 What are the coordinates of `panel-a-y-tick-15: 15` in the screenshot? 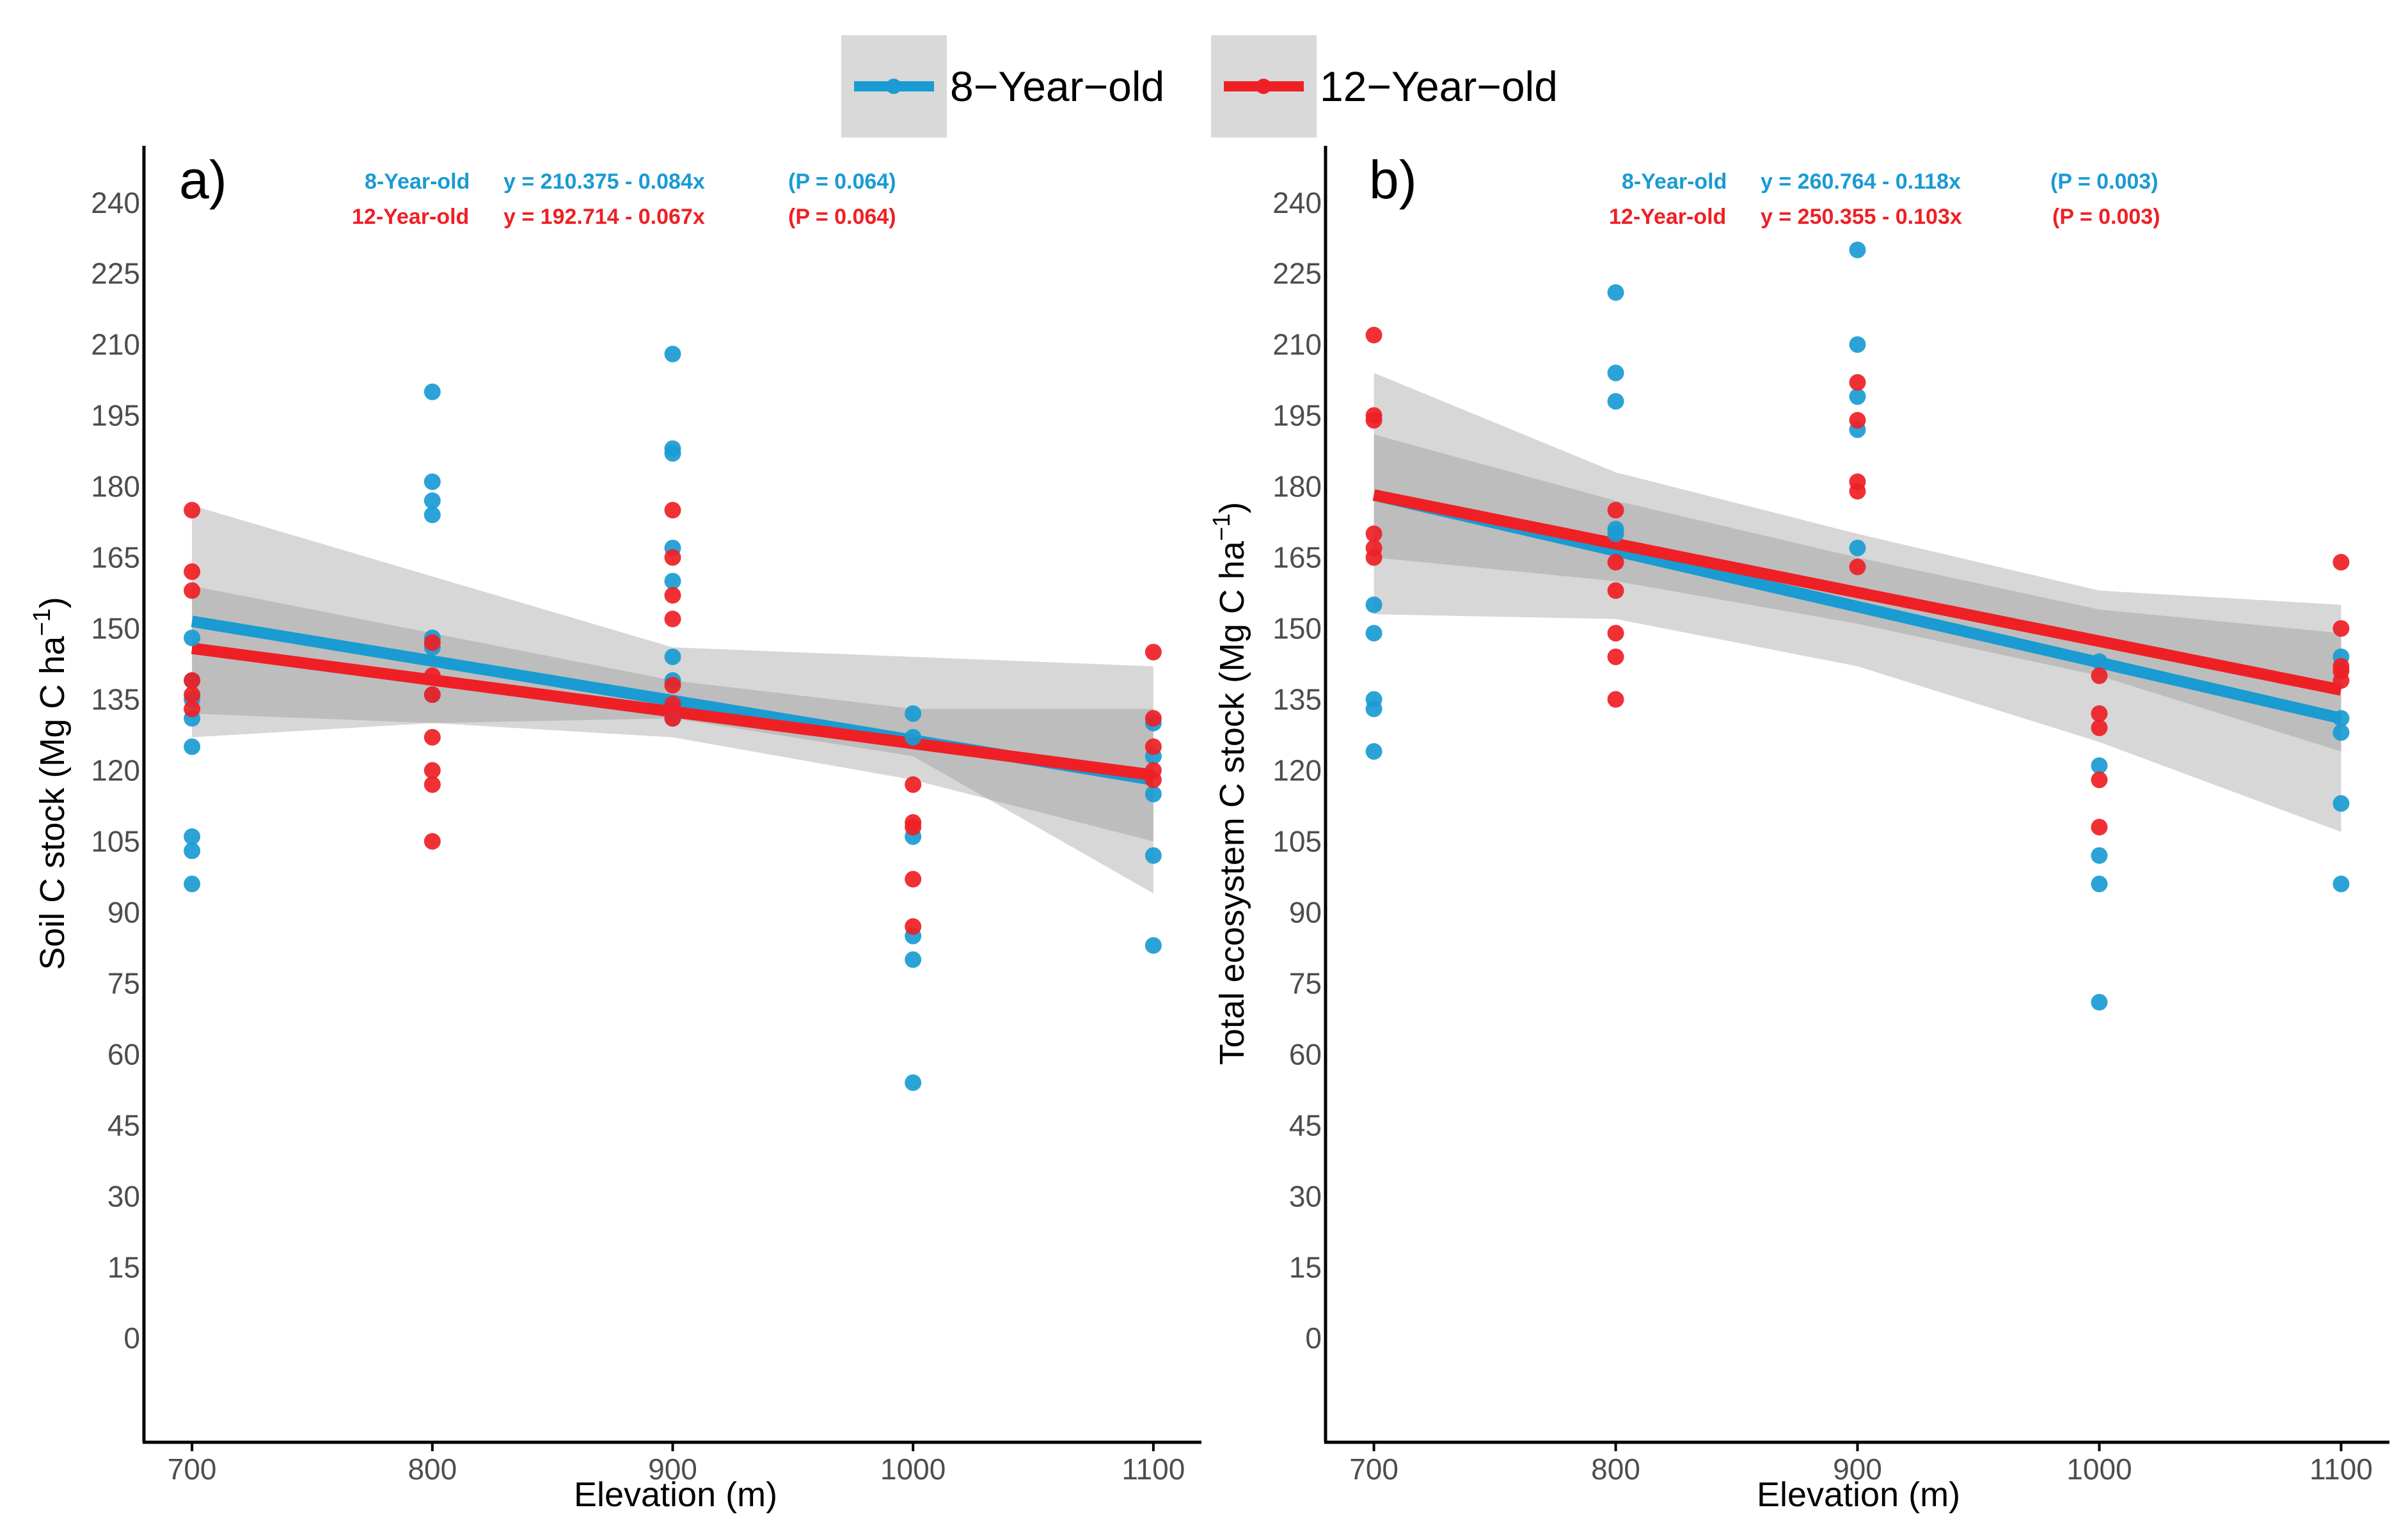 It's located at (123, 1267).